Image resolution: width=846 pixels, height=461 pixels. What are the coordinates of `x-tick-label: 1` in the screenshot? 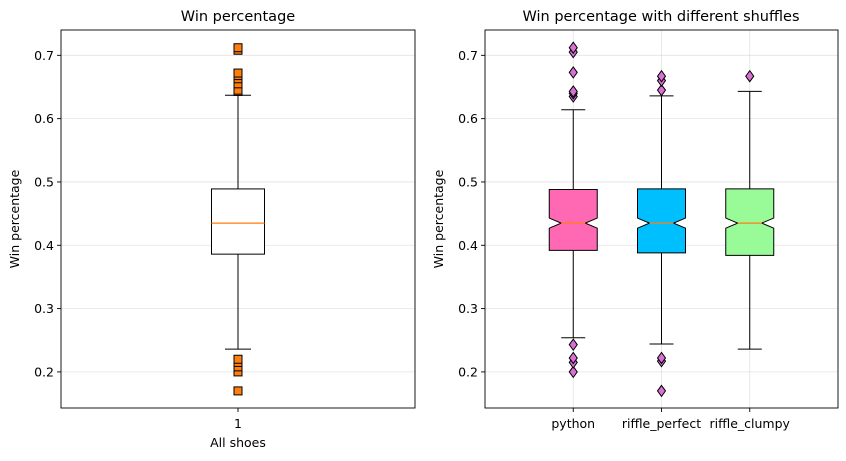 It's located at (238, 423).